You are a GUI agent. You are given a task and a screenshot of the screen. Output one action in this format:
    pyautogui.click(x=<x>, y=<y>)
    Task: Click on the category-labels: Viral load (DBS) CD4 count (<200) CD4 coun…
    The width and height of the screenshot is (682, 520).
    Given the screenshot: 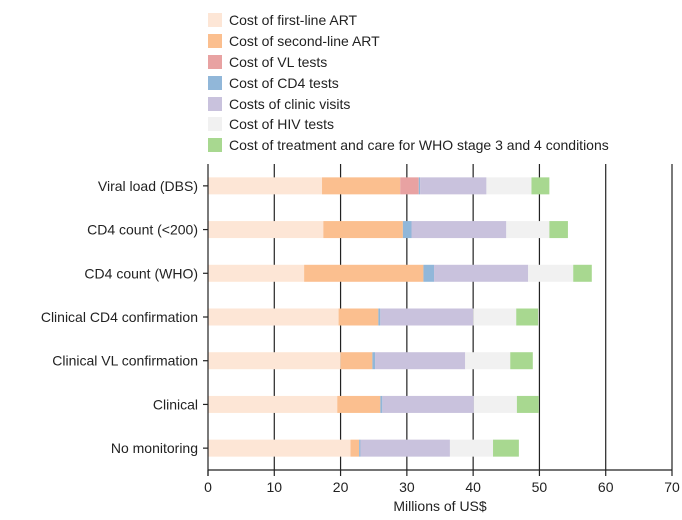 What is the action you would take?
    pyautogui.click(x=119, y=317)
    